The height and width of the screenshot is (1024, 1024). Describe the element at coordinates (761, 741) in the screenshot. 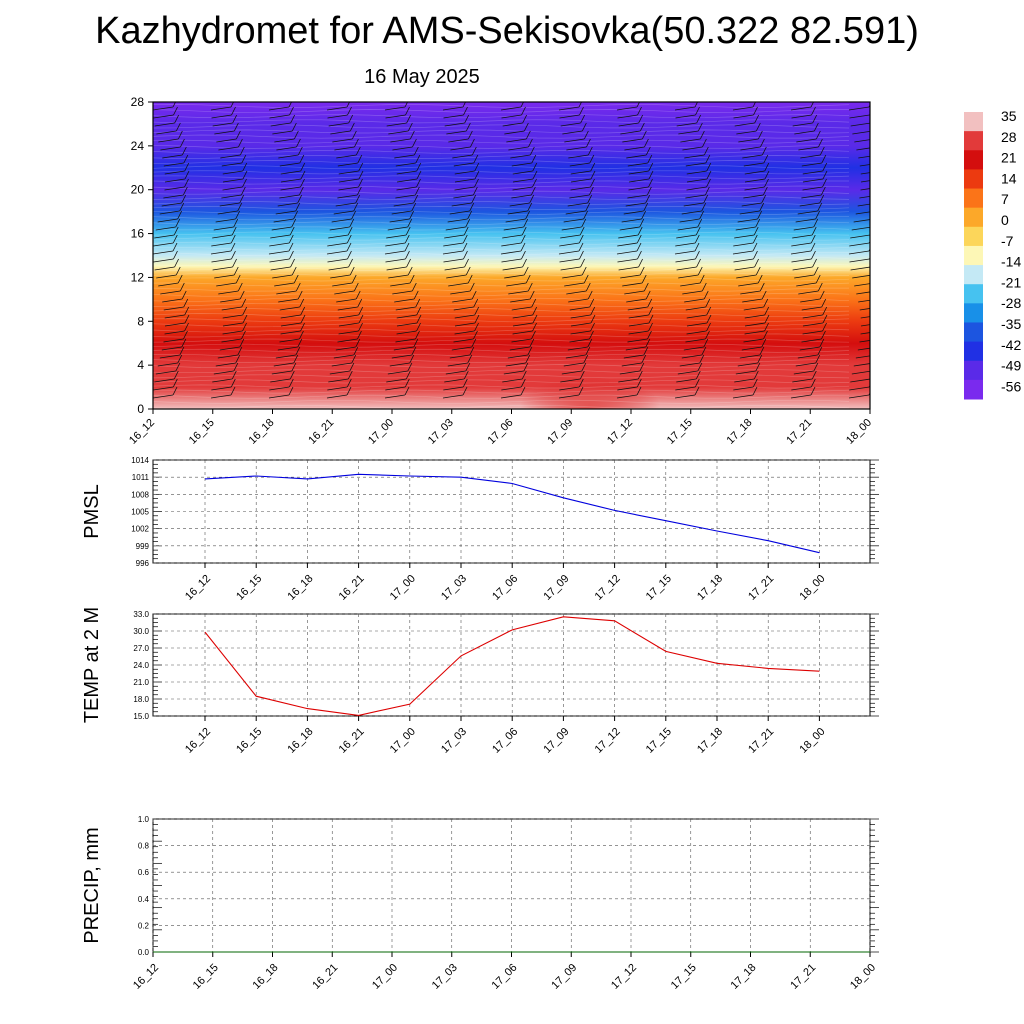

I see `x-tick-label: 17_21` at that location.